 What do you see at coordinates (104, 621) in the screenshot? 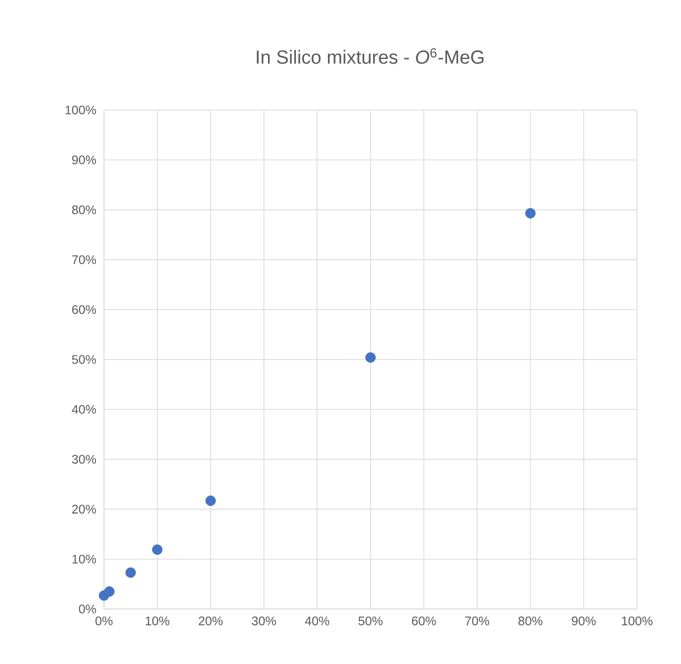
I see `x-tick-label: 0%` at bounding box center [104, 621].